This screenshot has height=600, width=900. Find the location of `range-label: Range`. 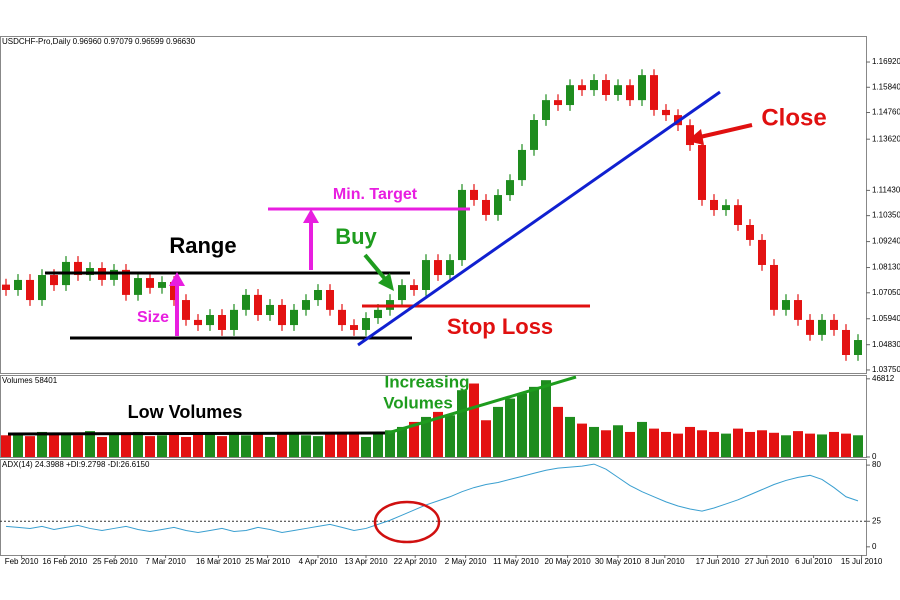

range-label: Range is located at coordinates (202, 245).